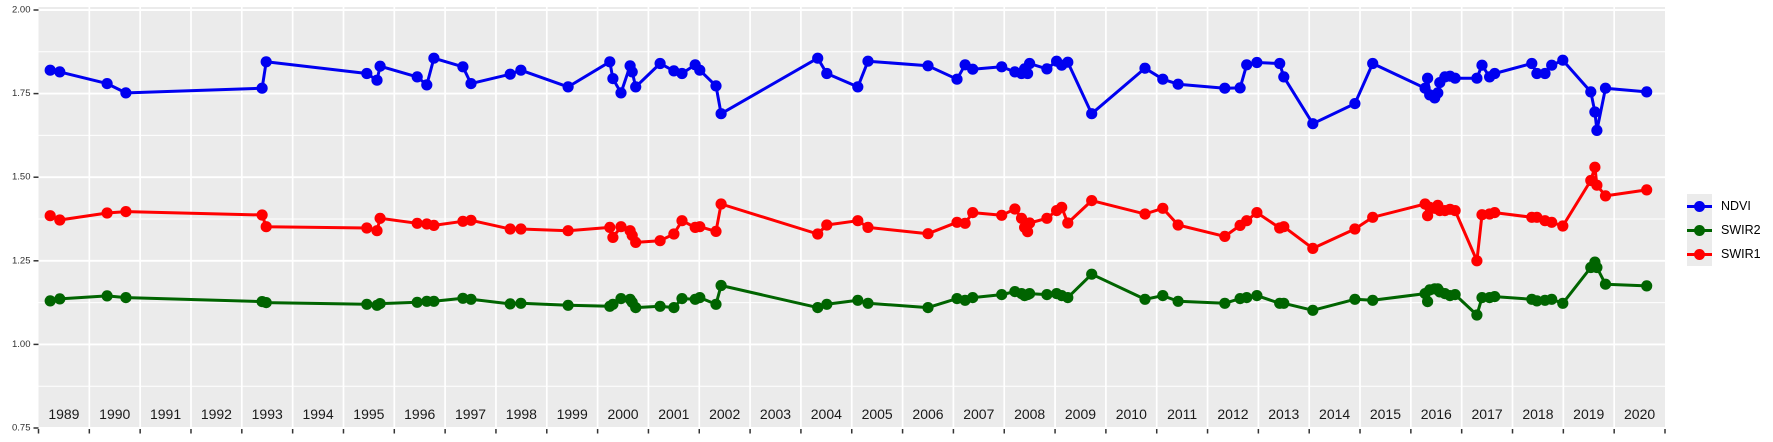 The width and height of the screenshot is (1773, 442). Describe the element at coordinates (1699, 206) in the screenshot. I see `ndvi-line-dot-icon` at that location.